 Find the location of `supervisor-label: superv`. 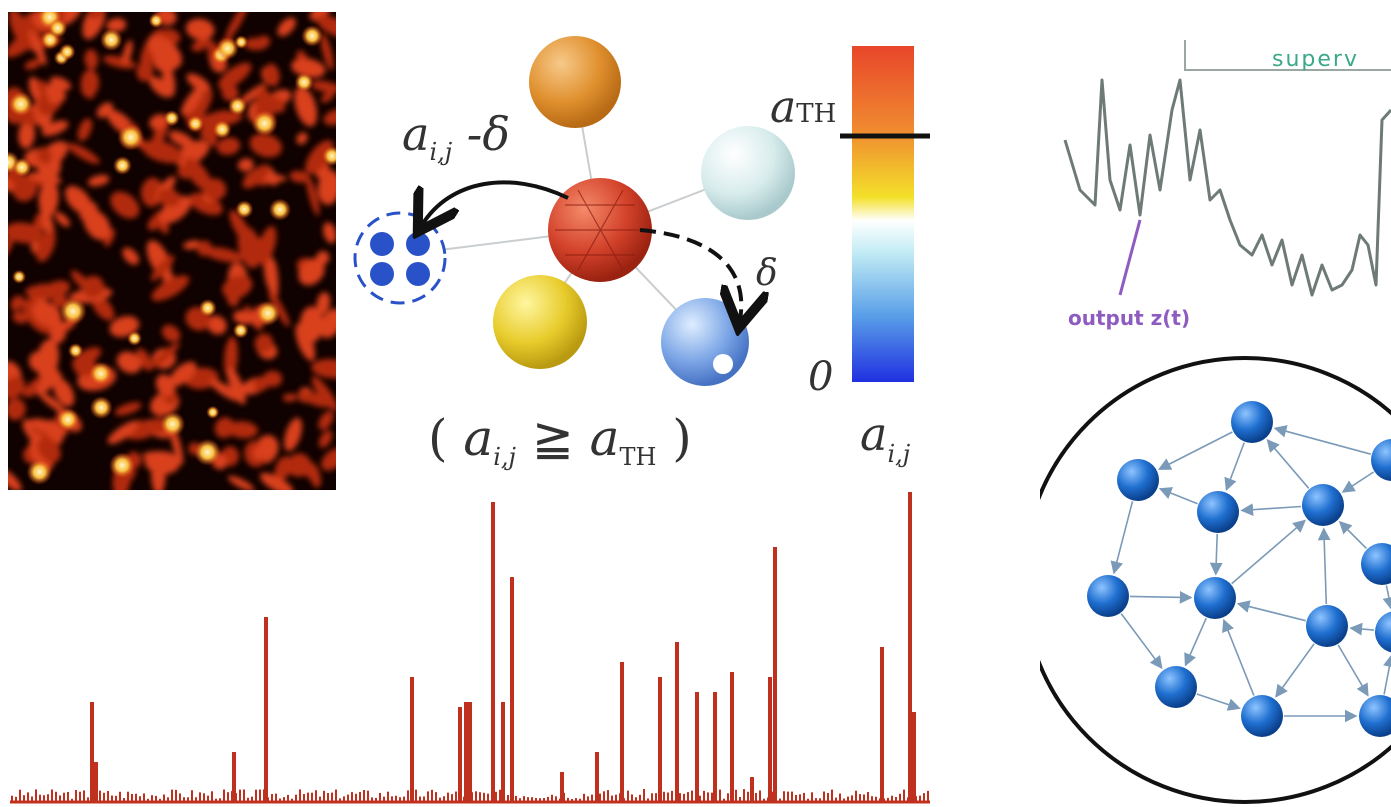

supervisor-label: superv is located at coordinates (1315, 59).